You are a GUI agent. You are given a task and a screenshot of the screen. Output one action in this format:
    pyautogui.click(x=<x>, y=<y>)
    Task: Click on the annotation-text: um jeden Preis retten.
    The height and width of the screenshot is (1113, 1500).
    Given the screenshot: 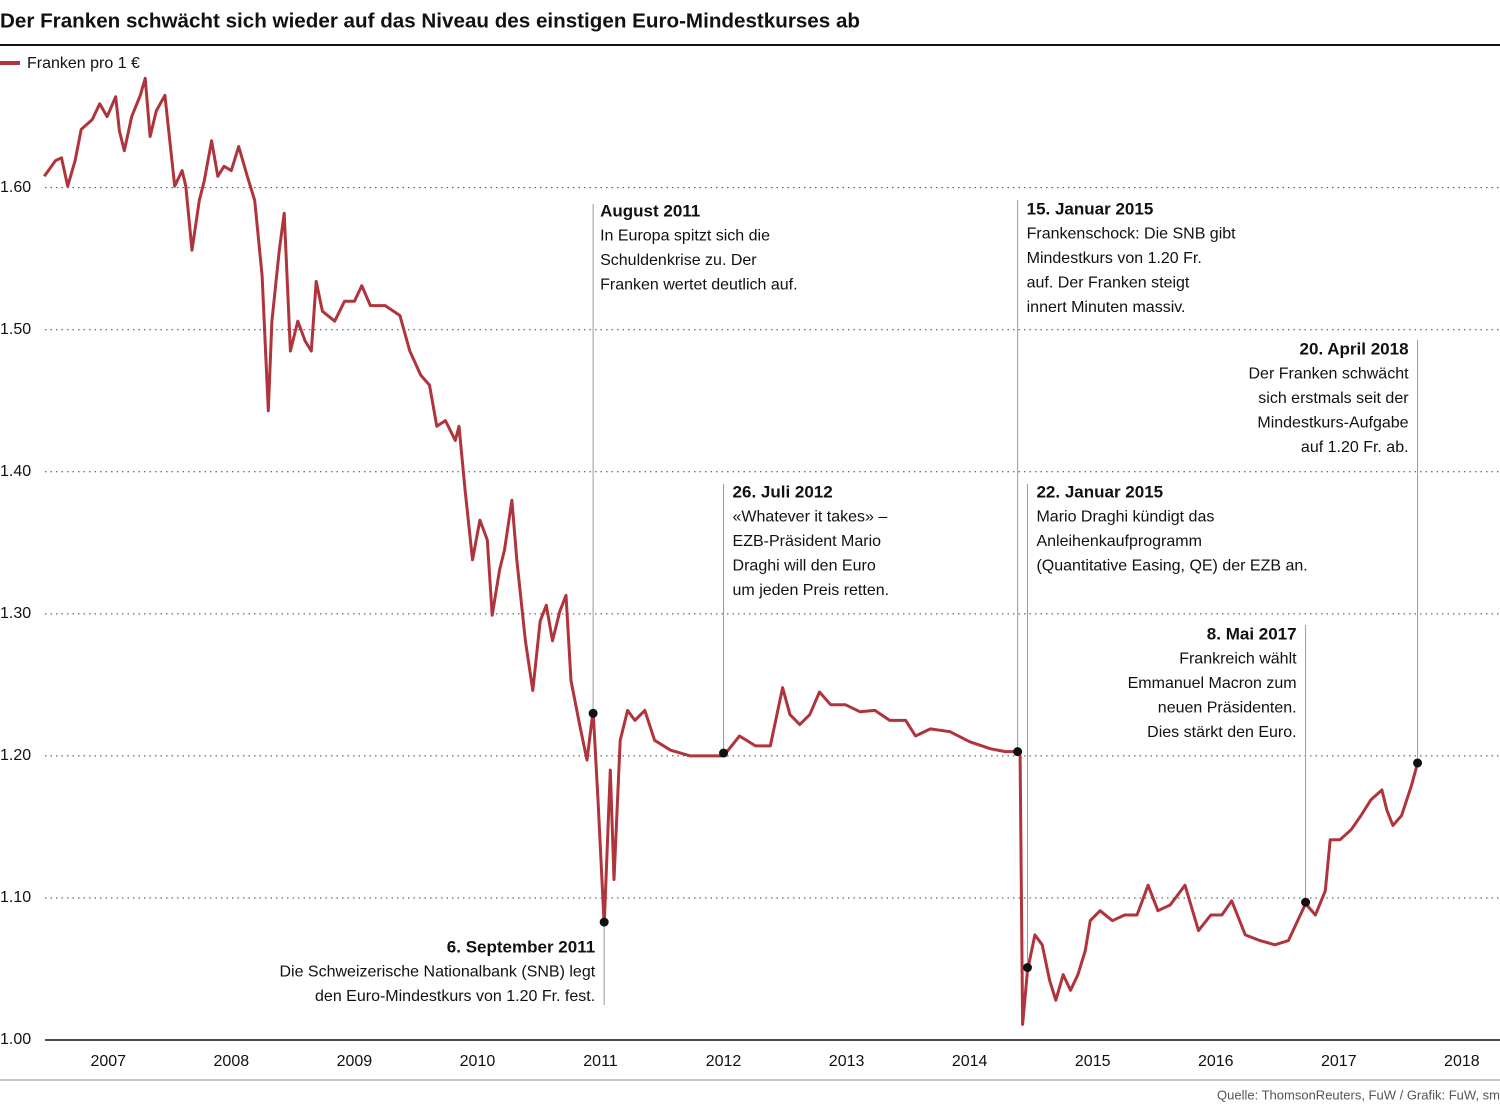 What is the action you would take?
    pyautogui.click(x=811, y=590)
    